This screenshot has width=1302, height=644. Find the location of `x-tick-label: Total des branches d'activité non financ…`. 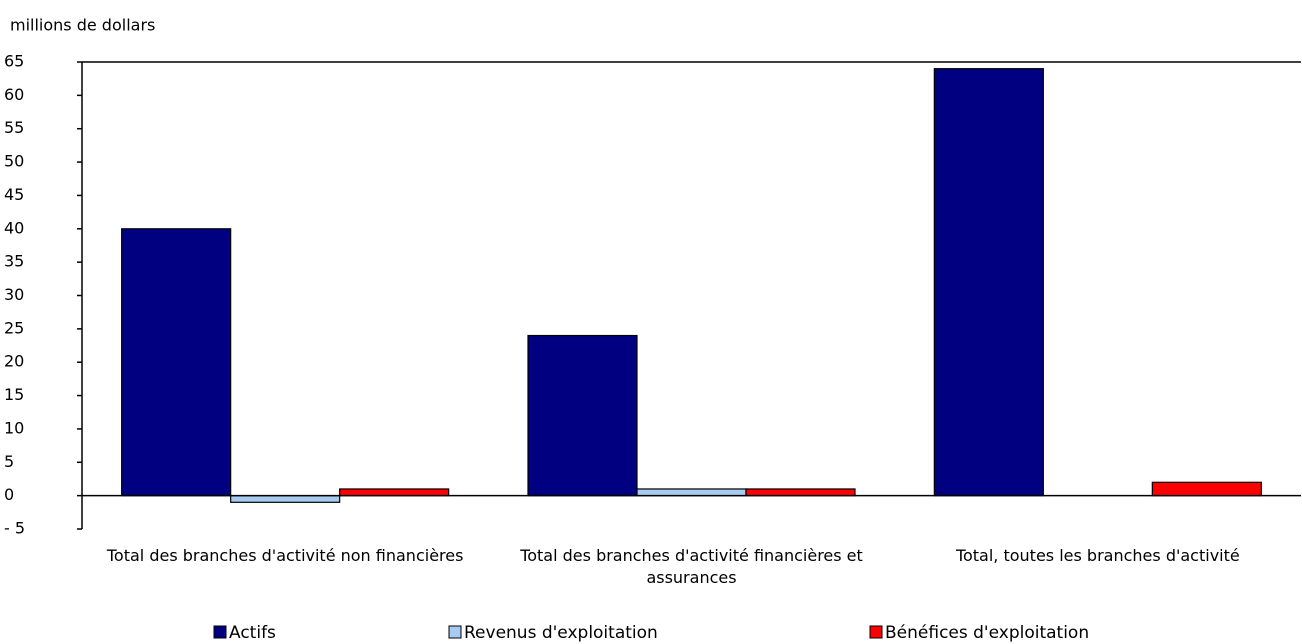

x-tick-label: Total des branches d'activité non financ… is located at coordinates (285, 555).